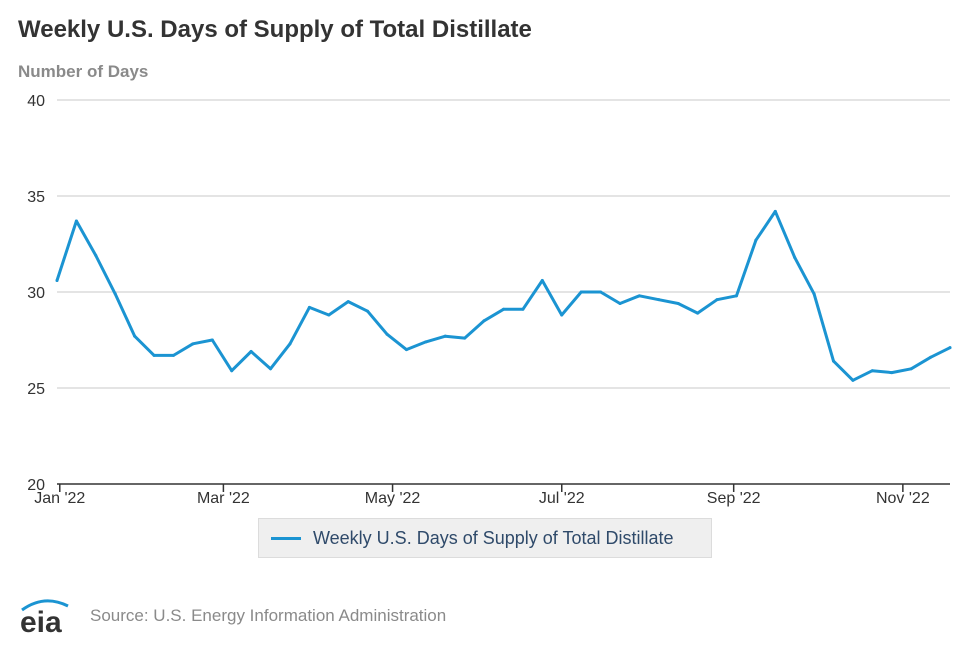 This screenshot has height=647, width=970. Describe the element at coordinates (83, 71) in the screenshot. I see `y-axis-label: Number of Days` at that location.